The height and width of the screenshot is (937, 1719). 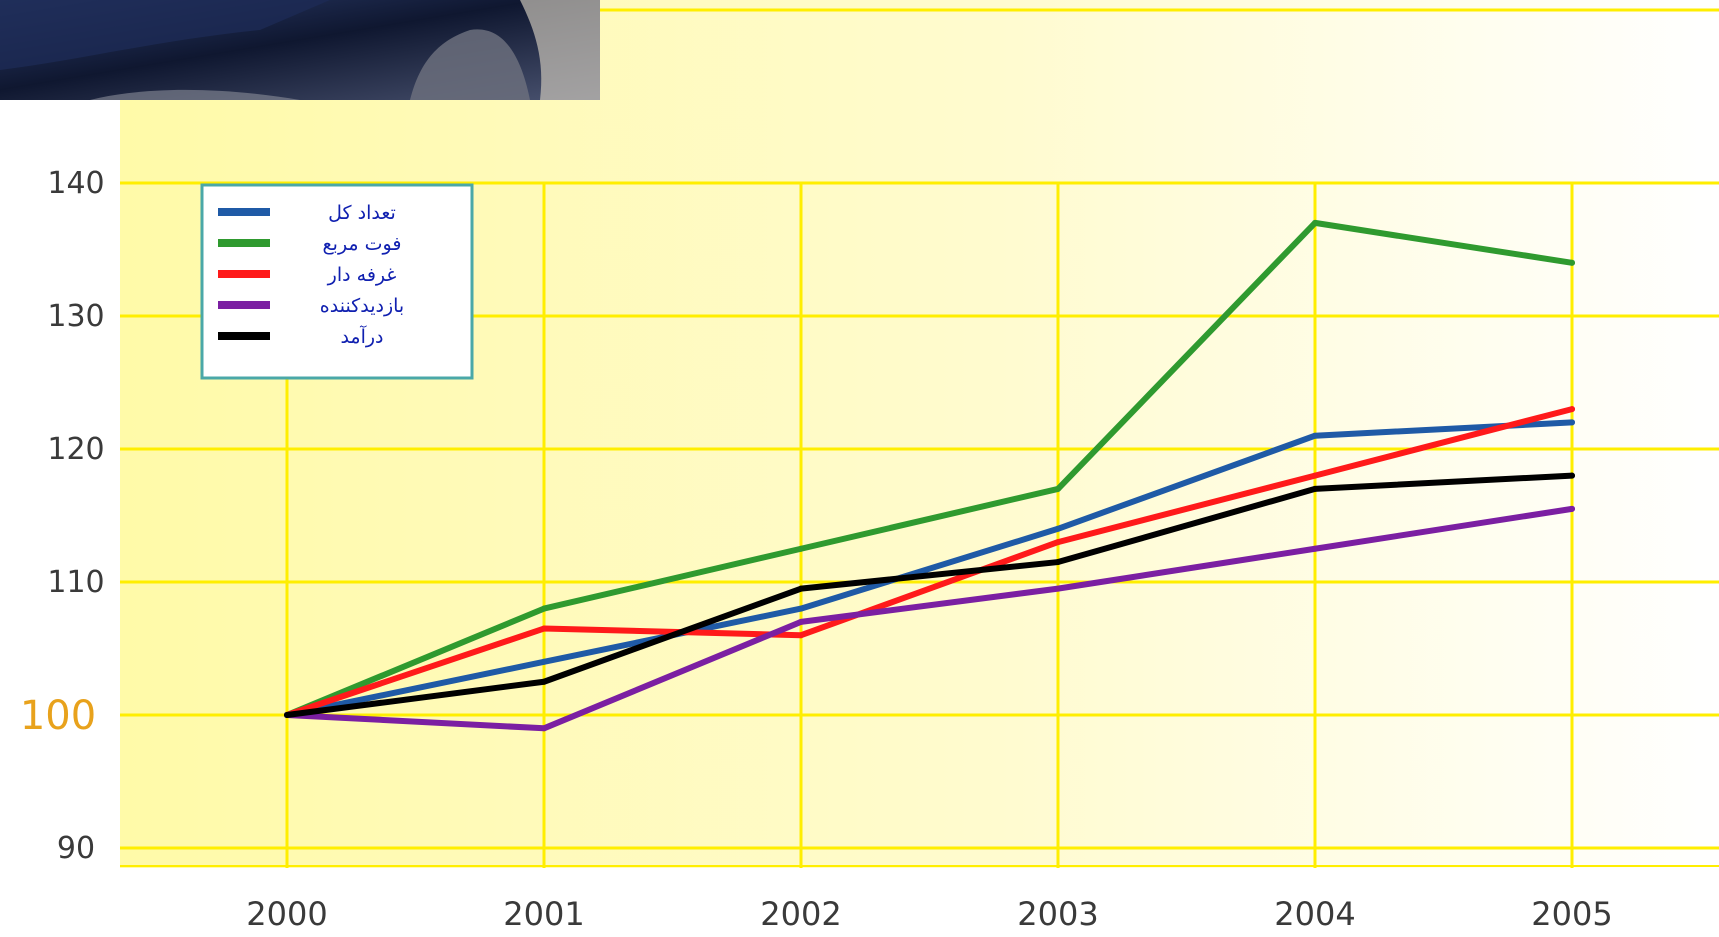 What do you see at coordinates (361, 336) in the screenshot?
I see `legend-label: درآمد` at bounding box center [361, 336].